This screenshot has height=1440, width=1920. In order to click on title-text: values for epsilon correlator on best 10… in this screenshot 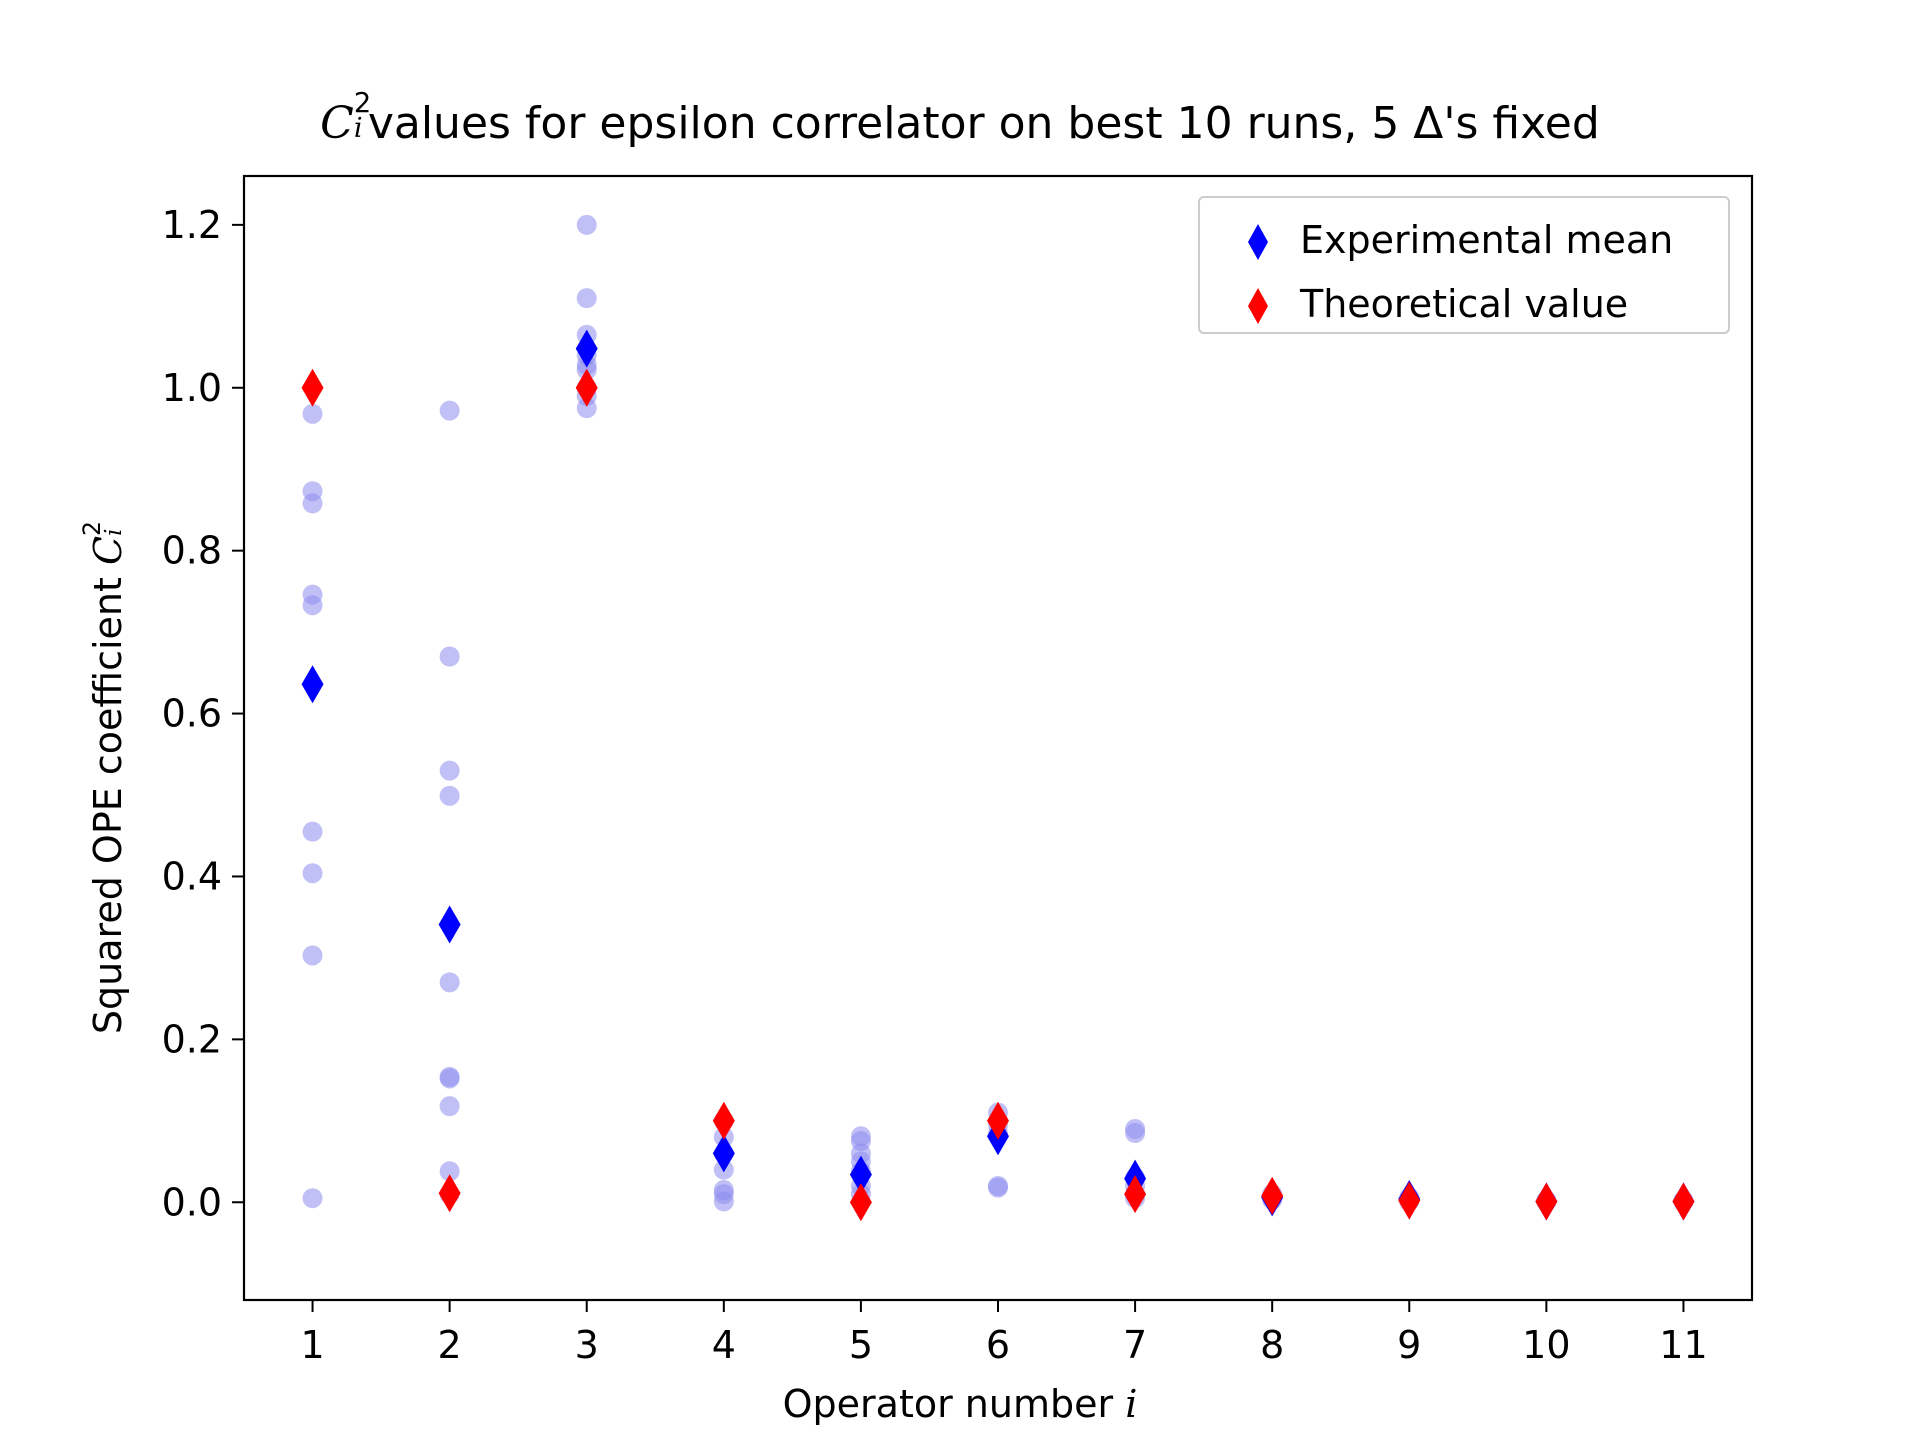, I will do `click(976, 123)`.